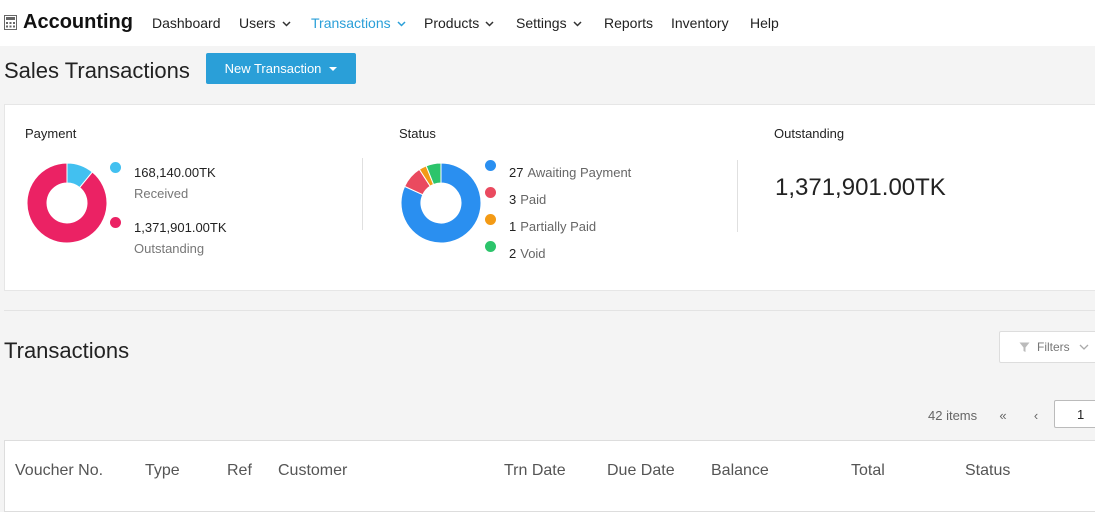  What do you see at coordinates (161, 193) in the screenshot?
I see `received-label: Received` at bounding box center [161, 193].